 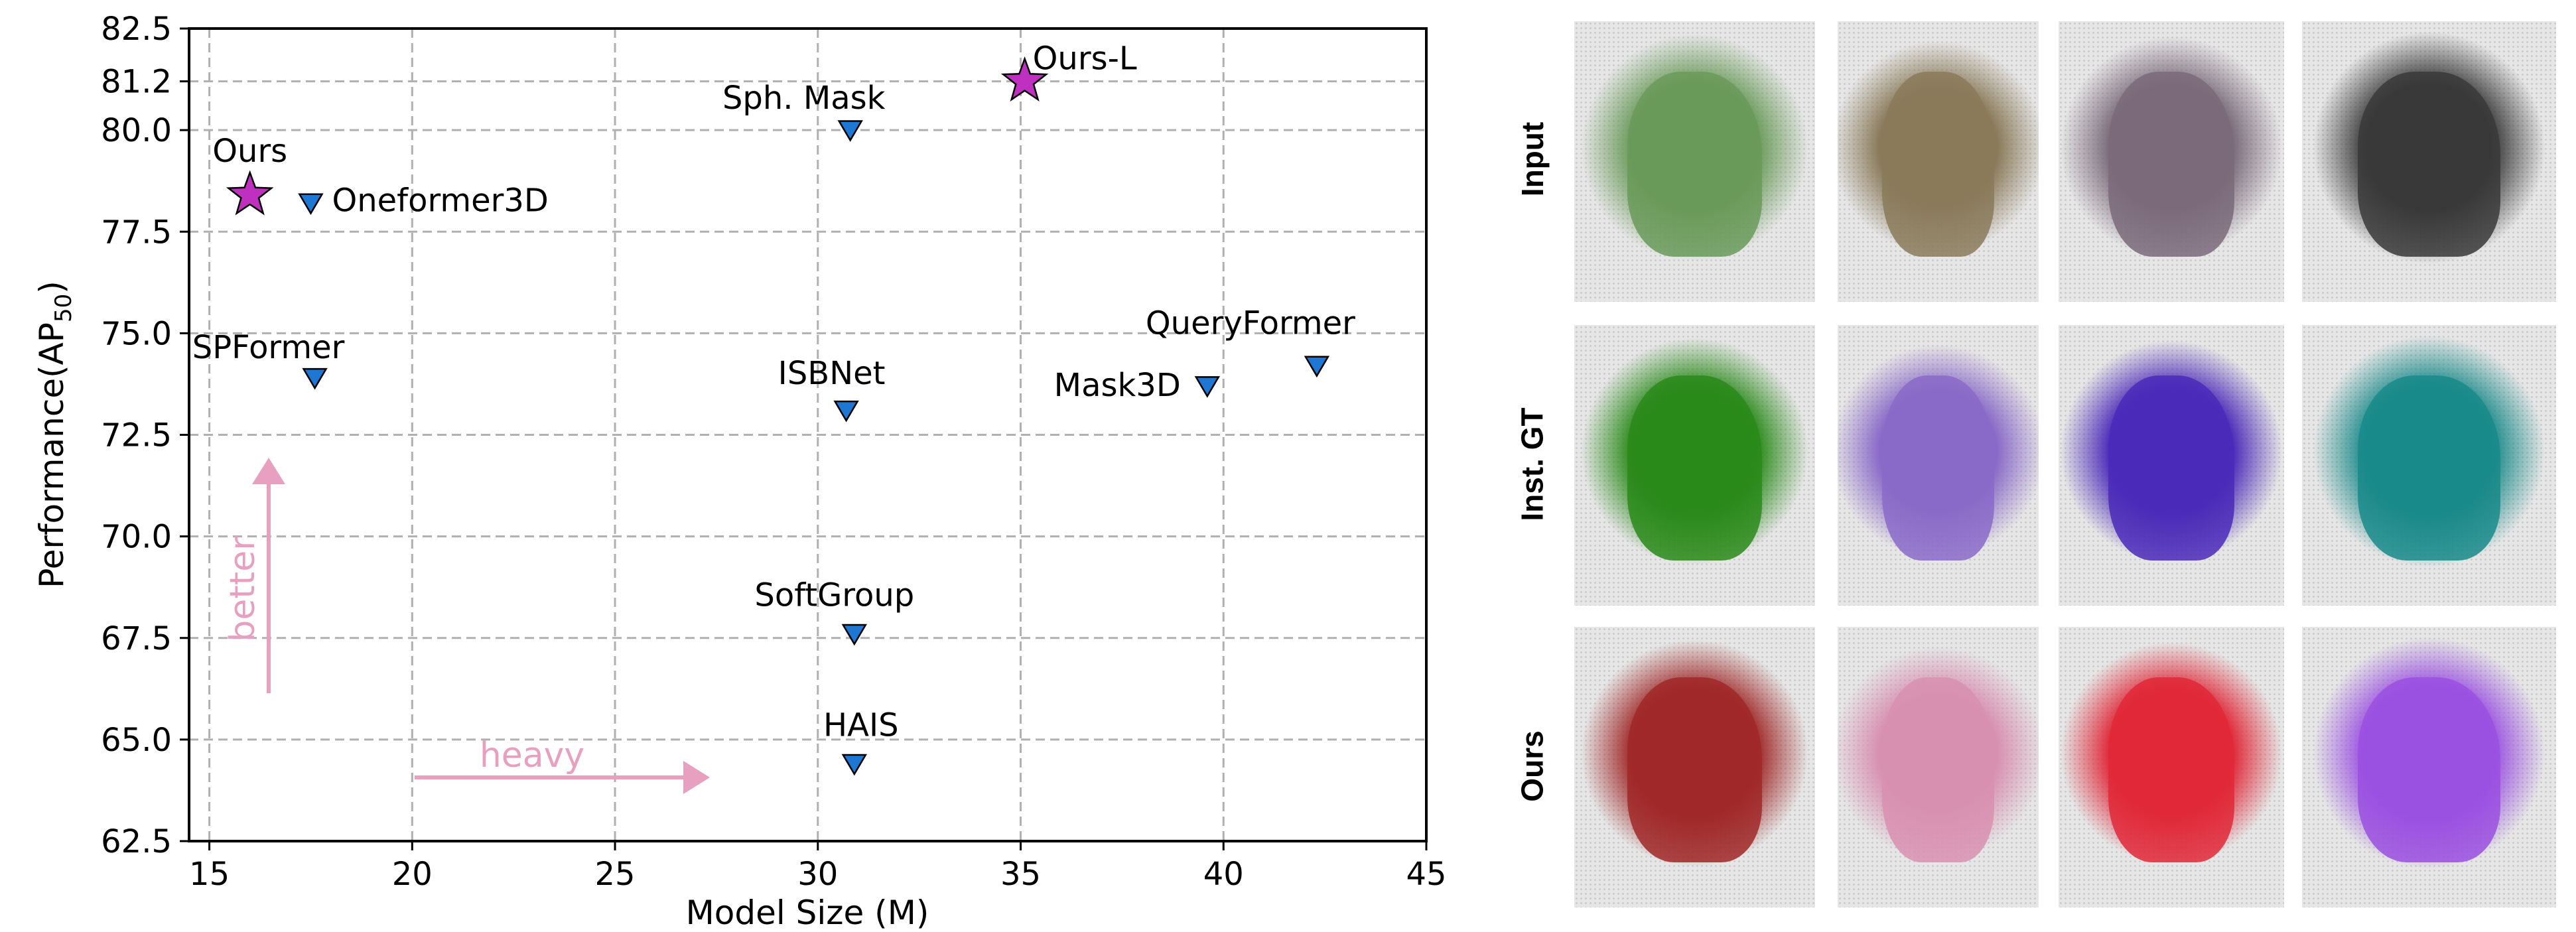 I want to click on point-label-isbnet: ISBNet, so click(x=832, y=373).